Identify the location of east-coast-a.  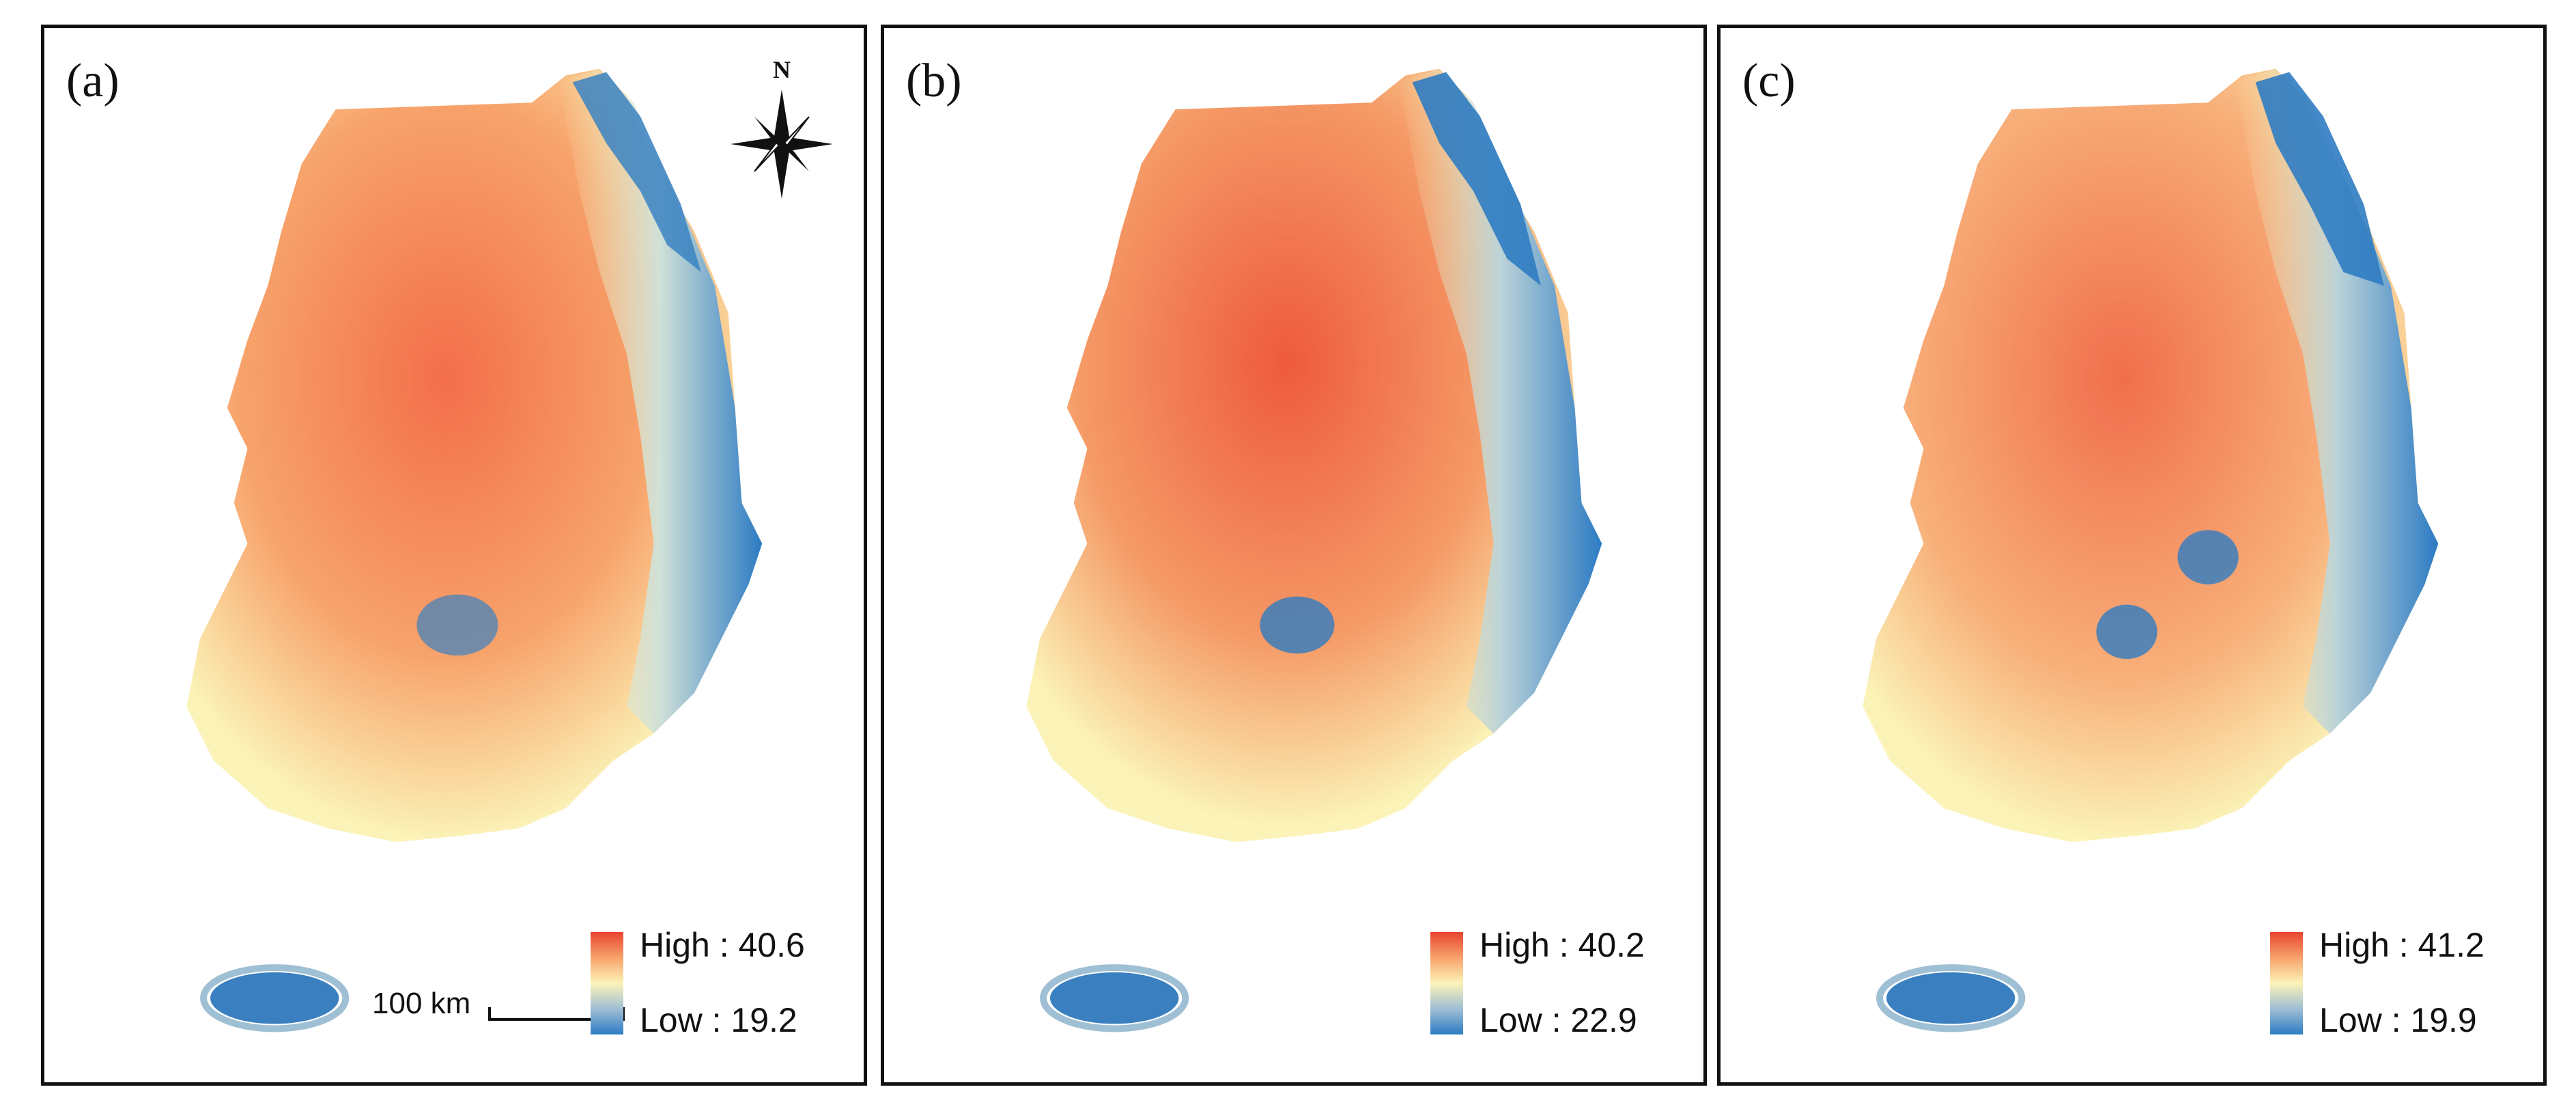
(660, 401).